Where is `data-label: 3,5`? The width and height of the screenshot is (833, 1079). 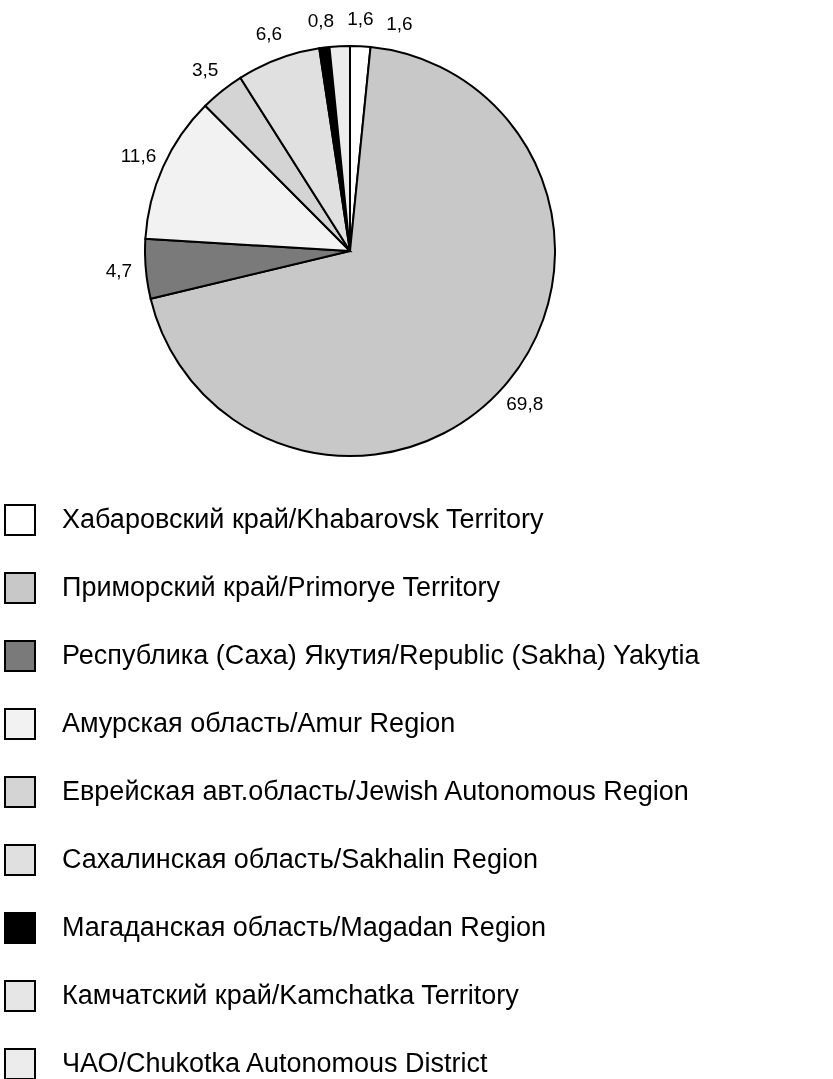 data-label: 3,5 is located at coordinates (205, 69).